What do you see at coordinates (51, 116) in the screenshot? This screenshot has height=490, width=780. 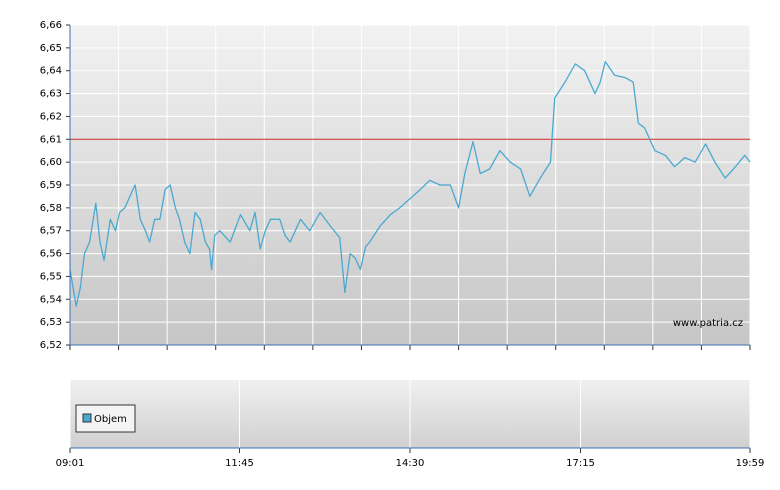 I see `y-tick-label: 6,62` at bounding box center [51, 116].